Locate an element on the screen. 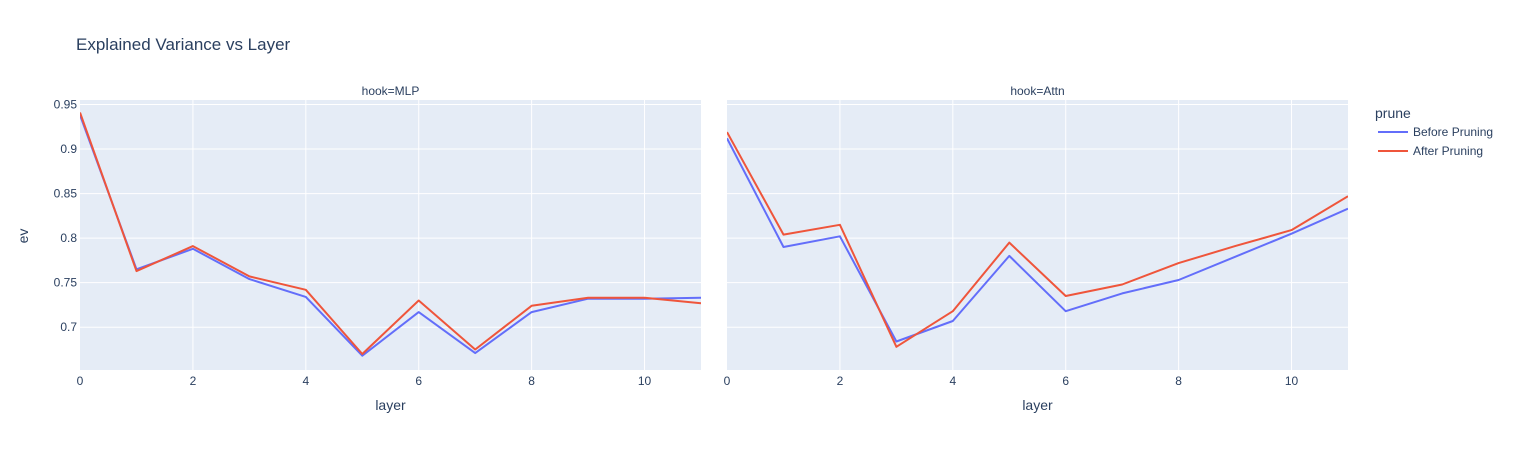 Image resolution: width=1520 pixels, height=450 pixels. legend: prune Before Pruning After Pruning is located at coordinates (1434, 131).